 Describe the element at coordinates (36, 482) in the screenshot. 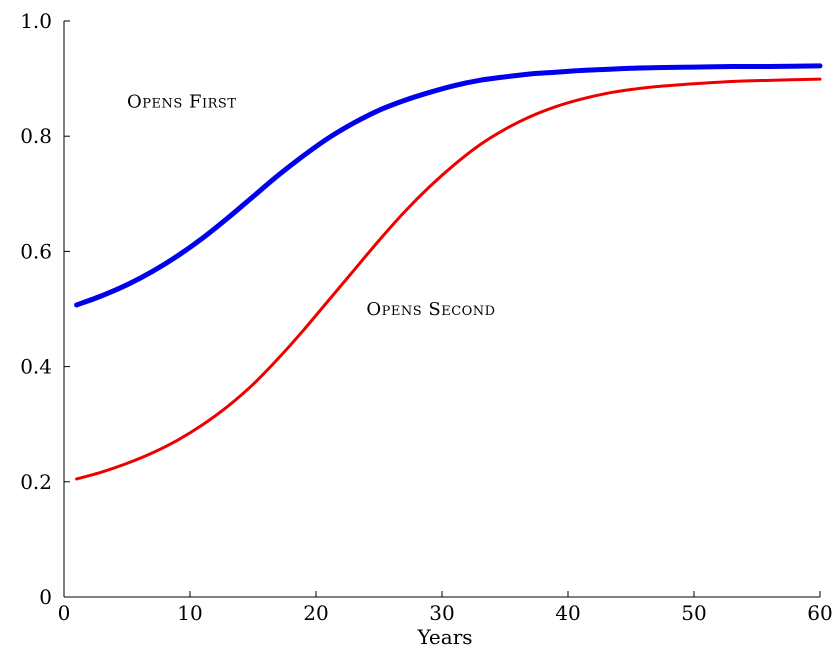

I see `y-tick-label: 0.2` at that location.